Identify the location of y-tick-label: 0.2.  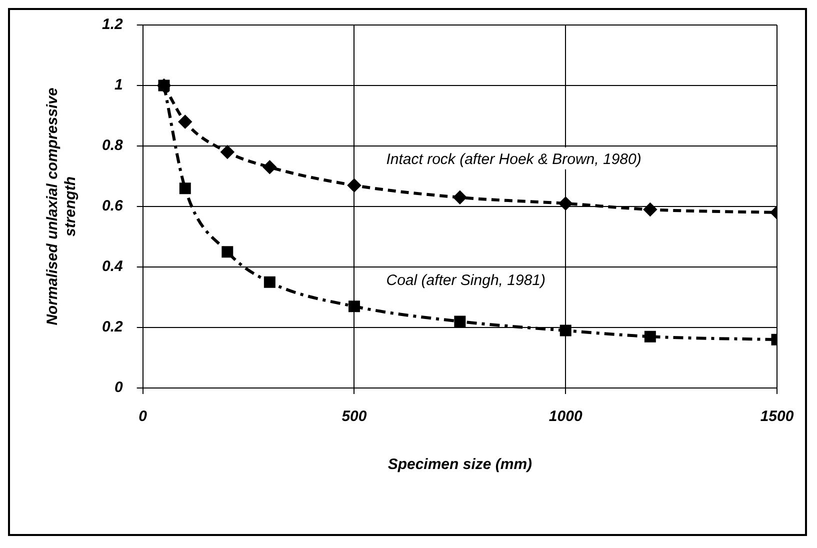
(113, 327).